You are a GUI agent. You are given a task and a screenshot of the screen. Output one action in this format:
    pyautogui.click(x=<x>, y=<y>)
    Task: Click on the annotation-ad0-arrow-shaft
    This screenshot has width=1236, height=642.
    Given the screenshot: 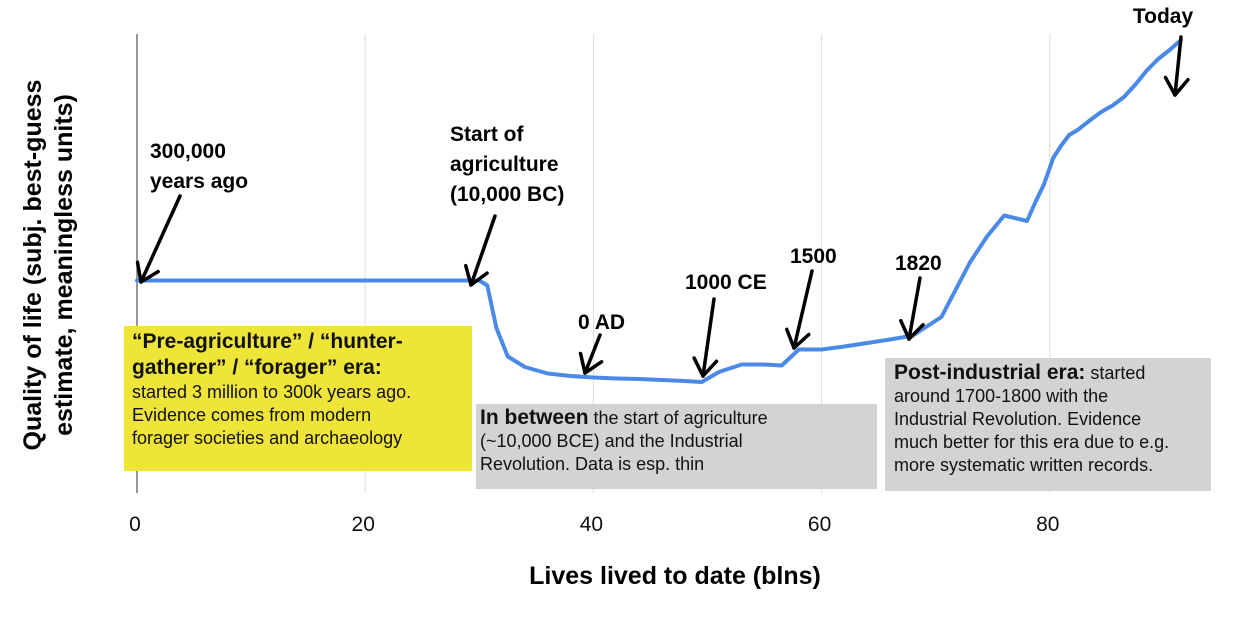 What is the action you would take?
    pyautogui.click(x=592, y=354)
    